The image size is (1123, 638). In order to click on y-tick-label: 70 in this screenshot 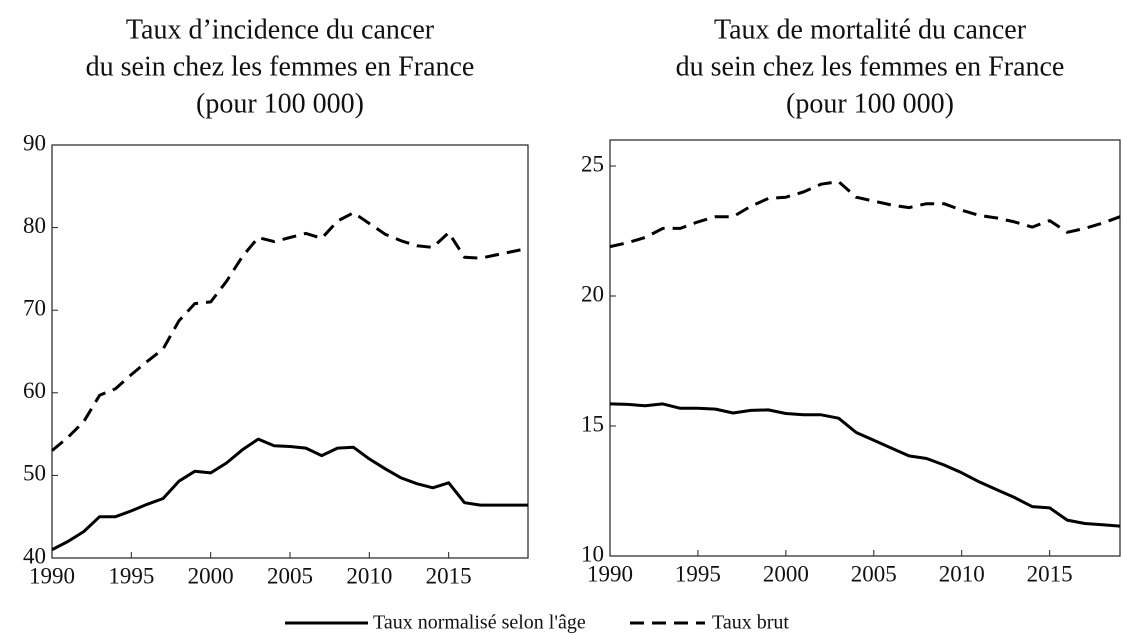, I will do `click(34, 307)`.